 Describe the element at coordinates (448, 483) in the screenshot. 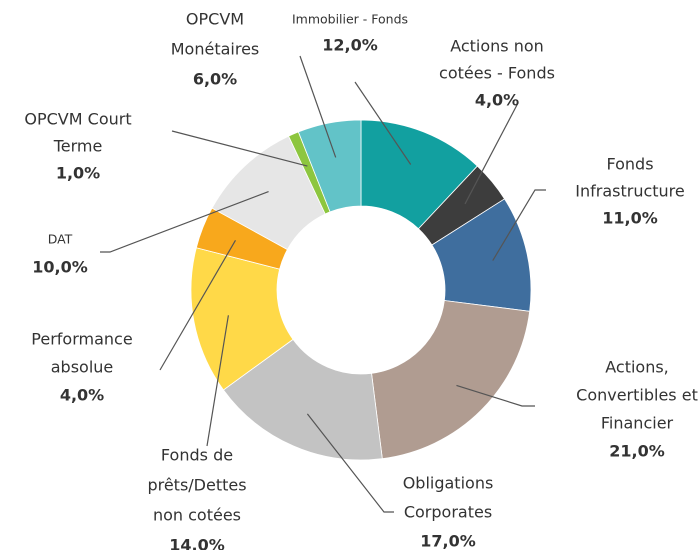

I see `slice-label: Obligations` at that location.